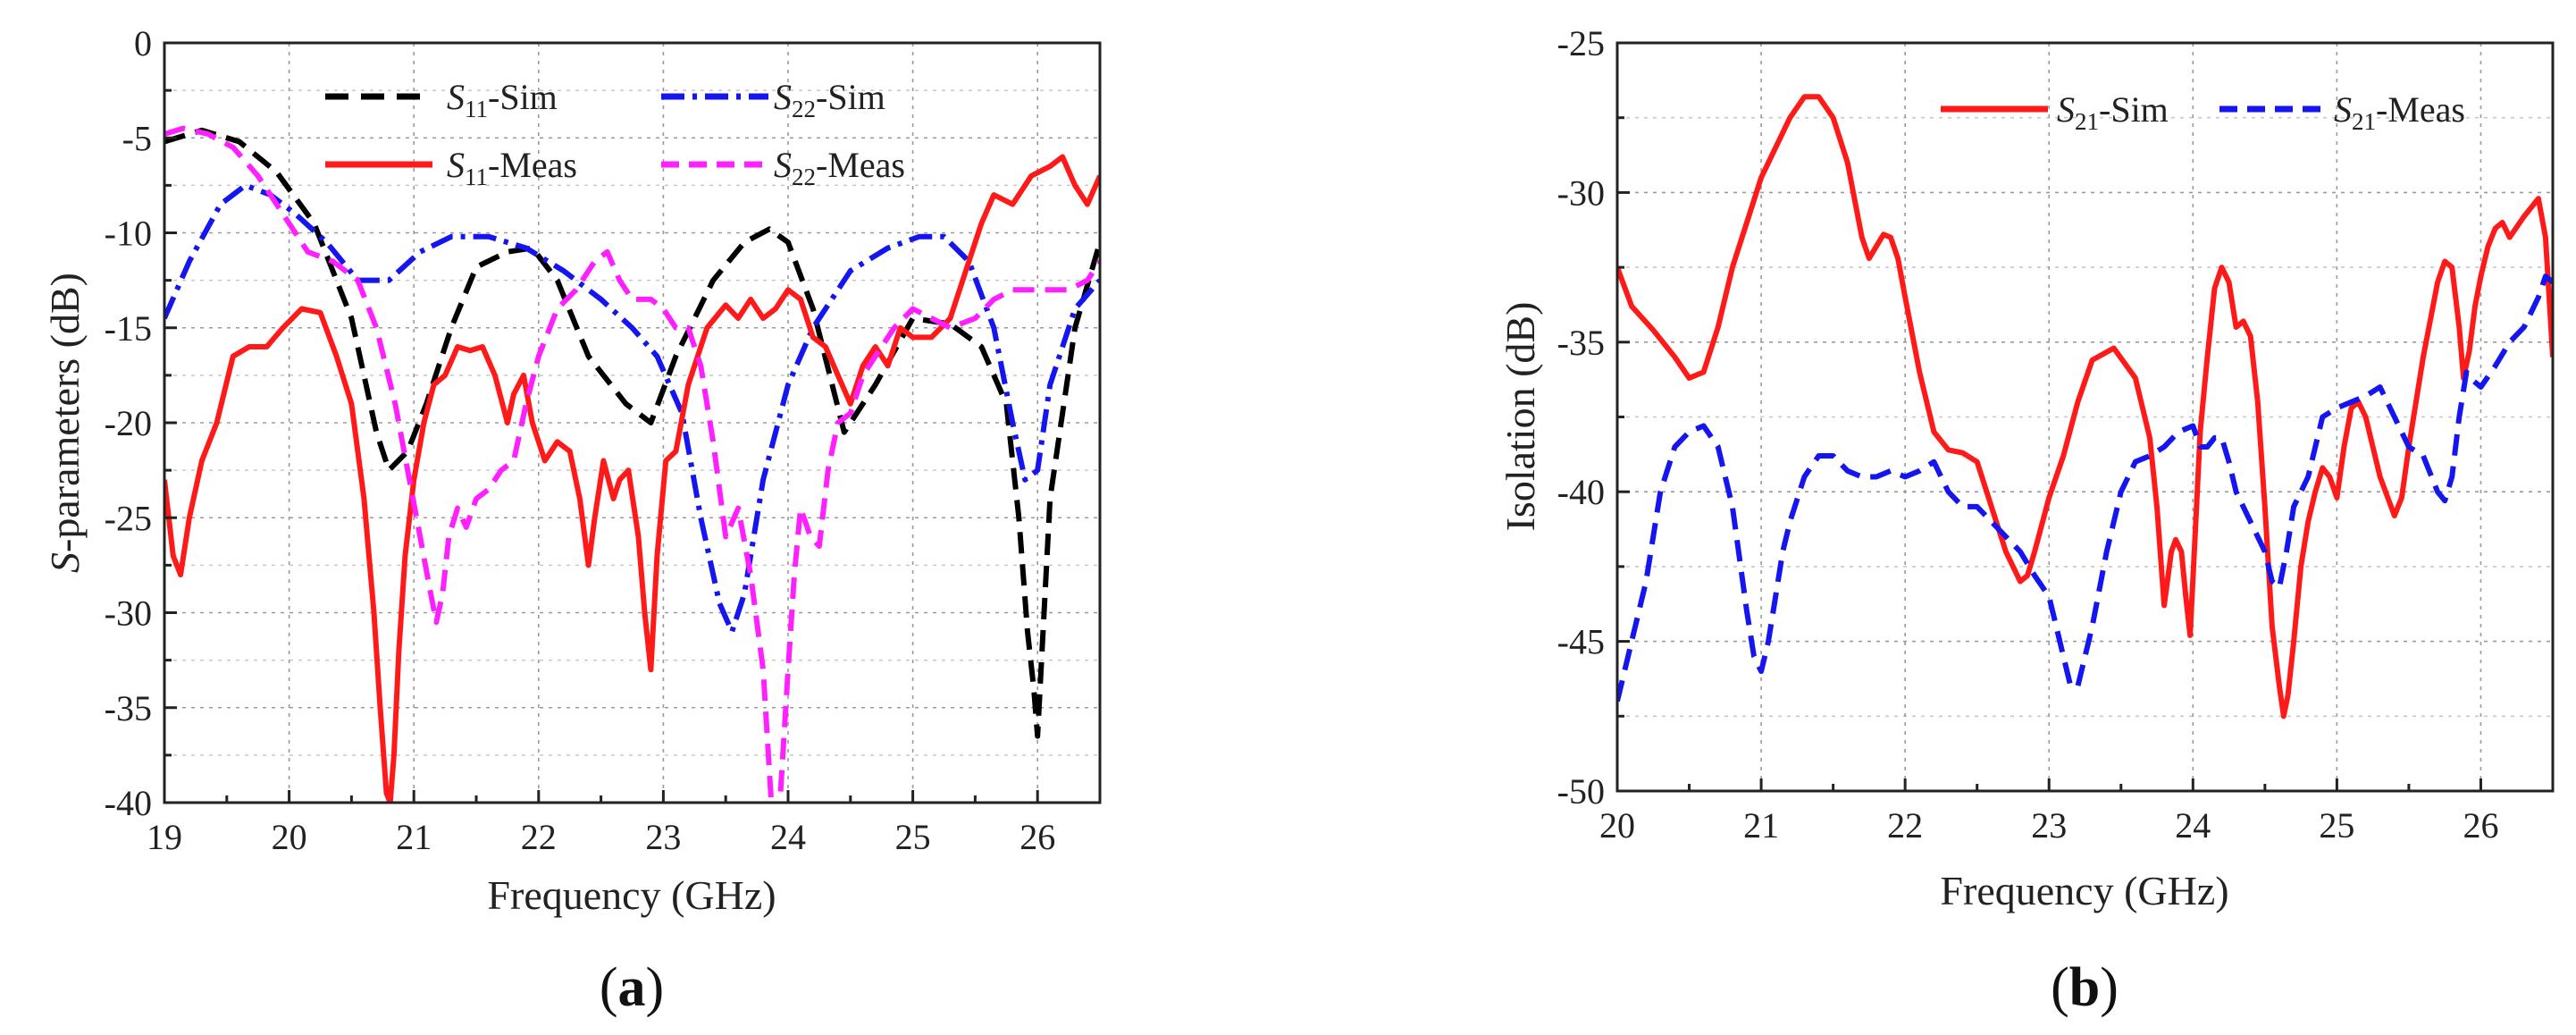 This screenshot has height=1035, width=2576. I want to click on x-tick-label: 19, so click(164, 837).